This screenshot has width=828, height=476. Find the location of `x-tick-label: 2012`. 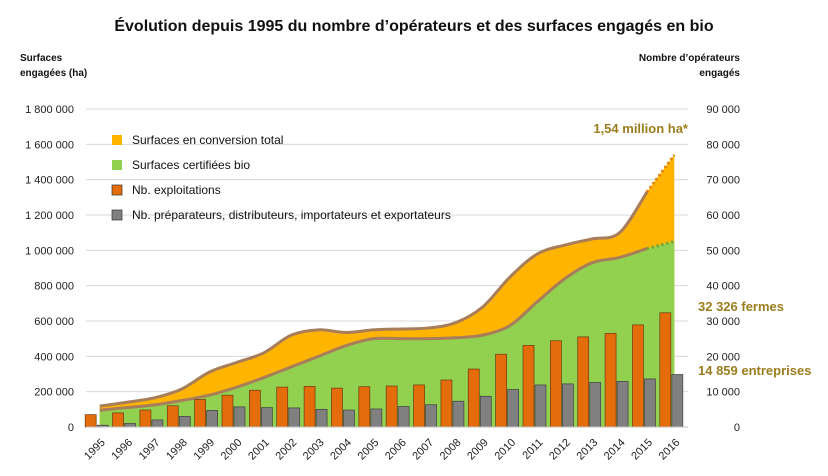

x-tick-label: 2012 is located at coordinates (560, 450).